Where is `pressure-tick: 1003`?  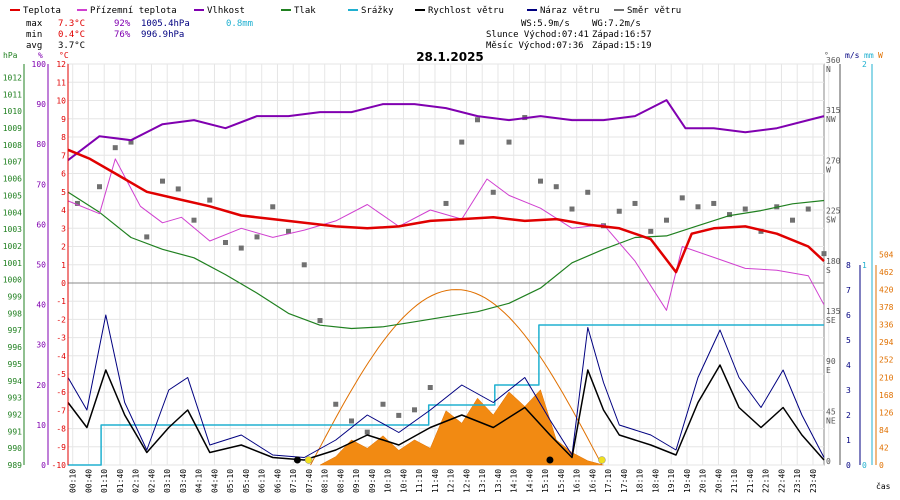
pressure-tick: 1003 is located at coordinates (12, 229).